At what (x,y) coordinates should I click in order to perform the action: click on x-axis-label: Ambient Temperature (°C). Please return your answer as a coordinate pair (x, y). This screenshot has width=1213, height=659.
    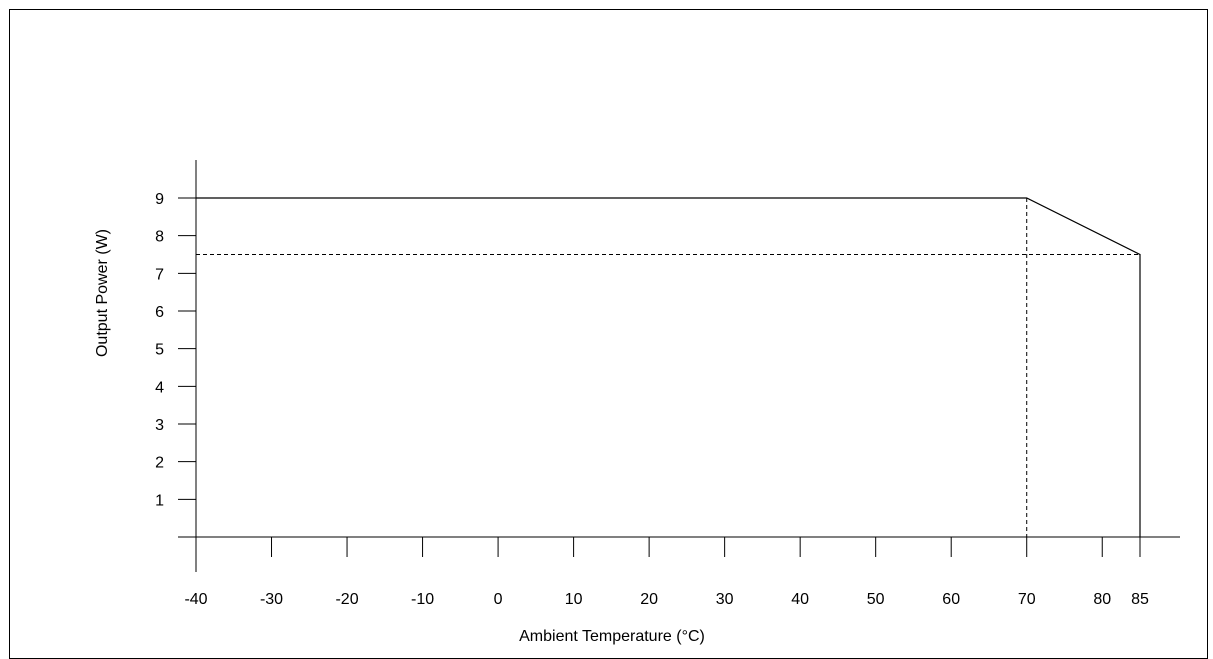
    Looking at the image, I should click on (612, 636).